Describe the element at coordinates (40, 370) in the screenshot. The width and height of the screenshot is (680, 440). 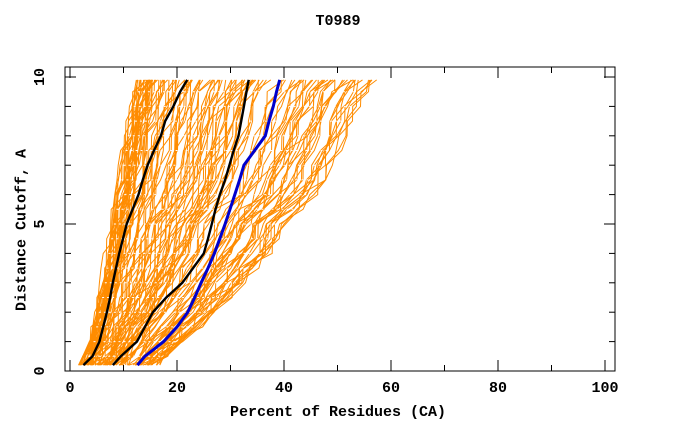
I see `y-tick-label: 0` at that location.